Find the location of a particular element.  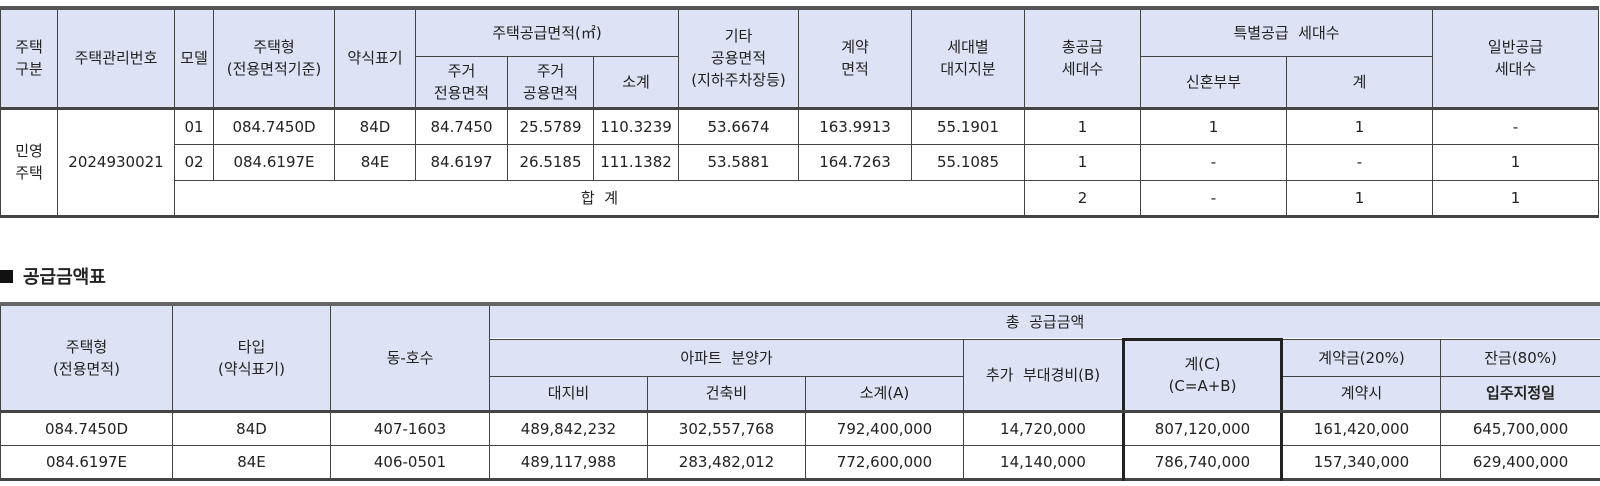

header-model: 모델 is located at coordinates (194, 58).